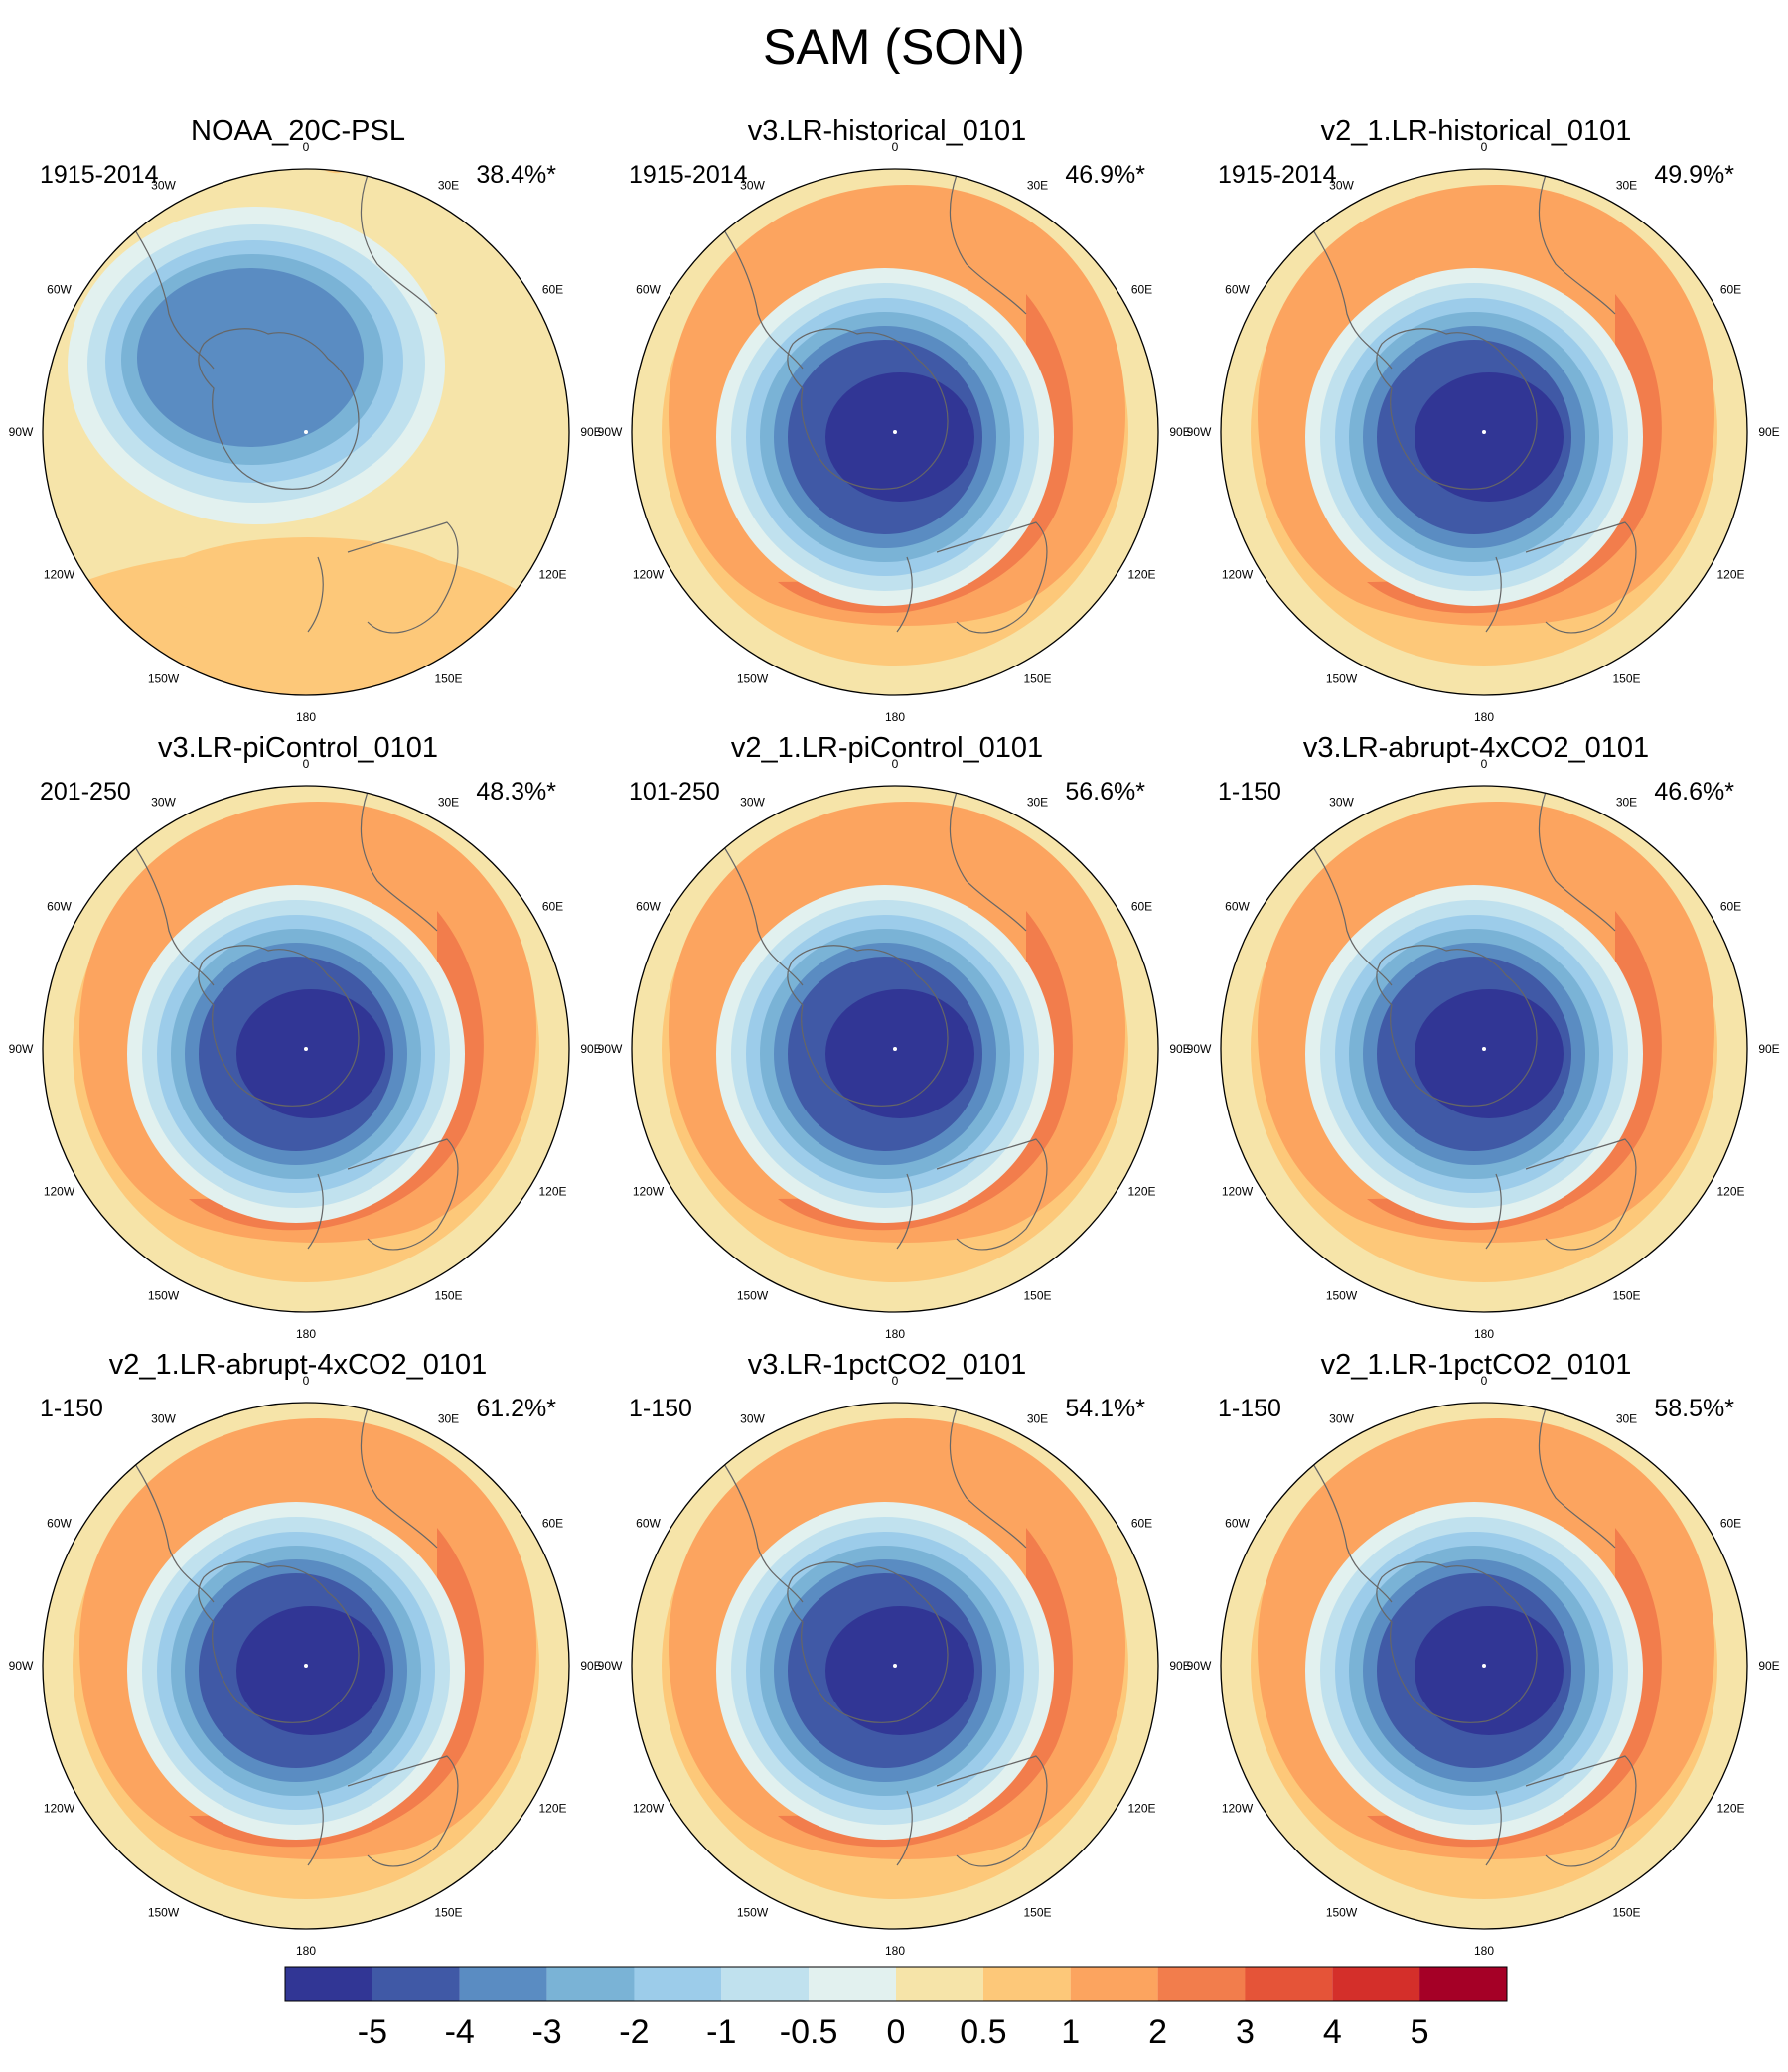 The height and width of the screenshot is (2072, 1788). What do you see at coordinates (721, 2032) in the screenshot?
I see `colorbar-tick-label: -1` at bounding box center [721, 2032].